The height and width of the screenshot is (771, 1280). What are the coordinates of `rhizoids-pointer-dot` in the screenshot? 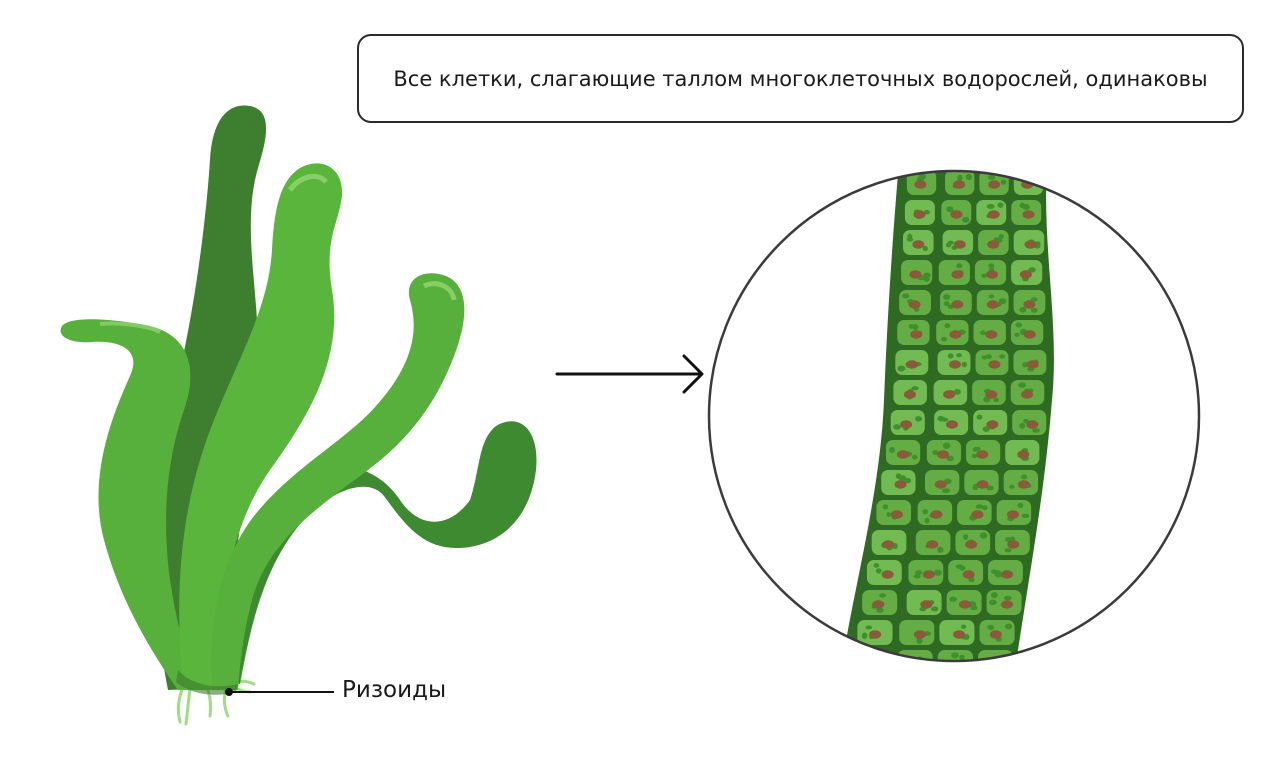 It's located at (229, 692).